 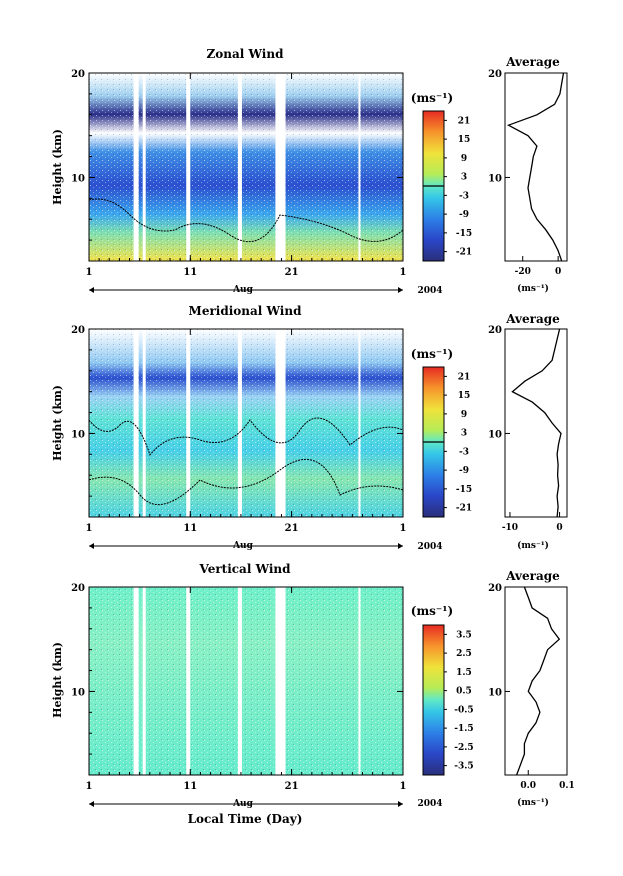 I want to click on colorbar-tick-label: 0.5, so click(x=464, y=692).